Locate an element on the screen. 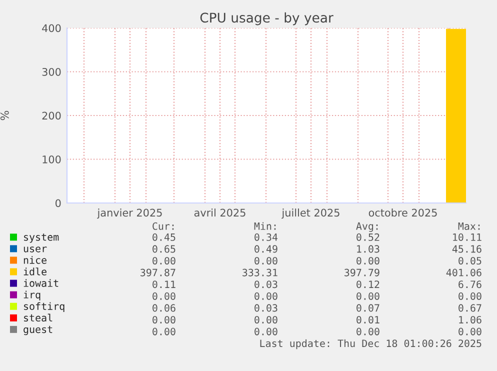 This screenshot has height=371, width=497. text: 333.31 is located at coordinates (260, 272).